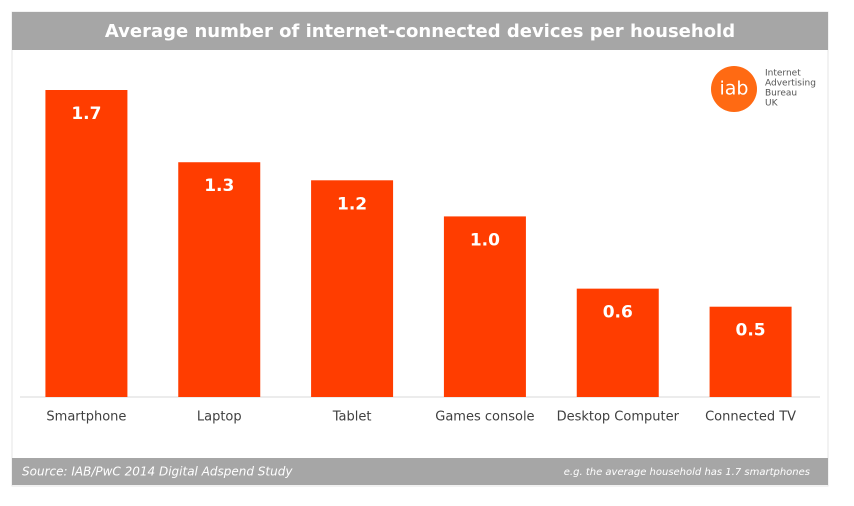  I want to click on x-tick-label: Smartphone, so click(86, 417).